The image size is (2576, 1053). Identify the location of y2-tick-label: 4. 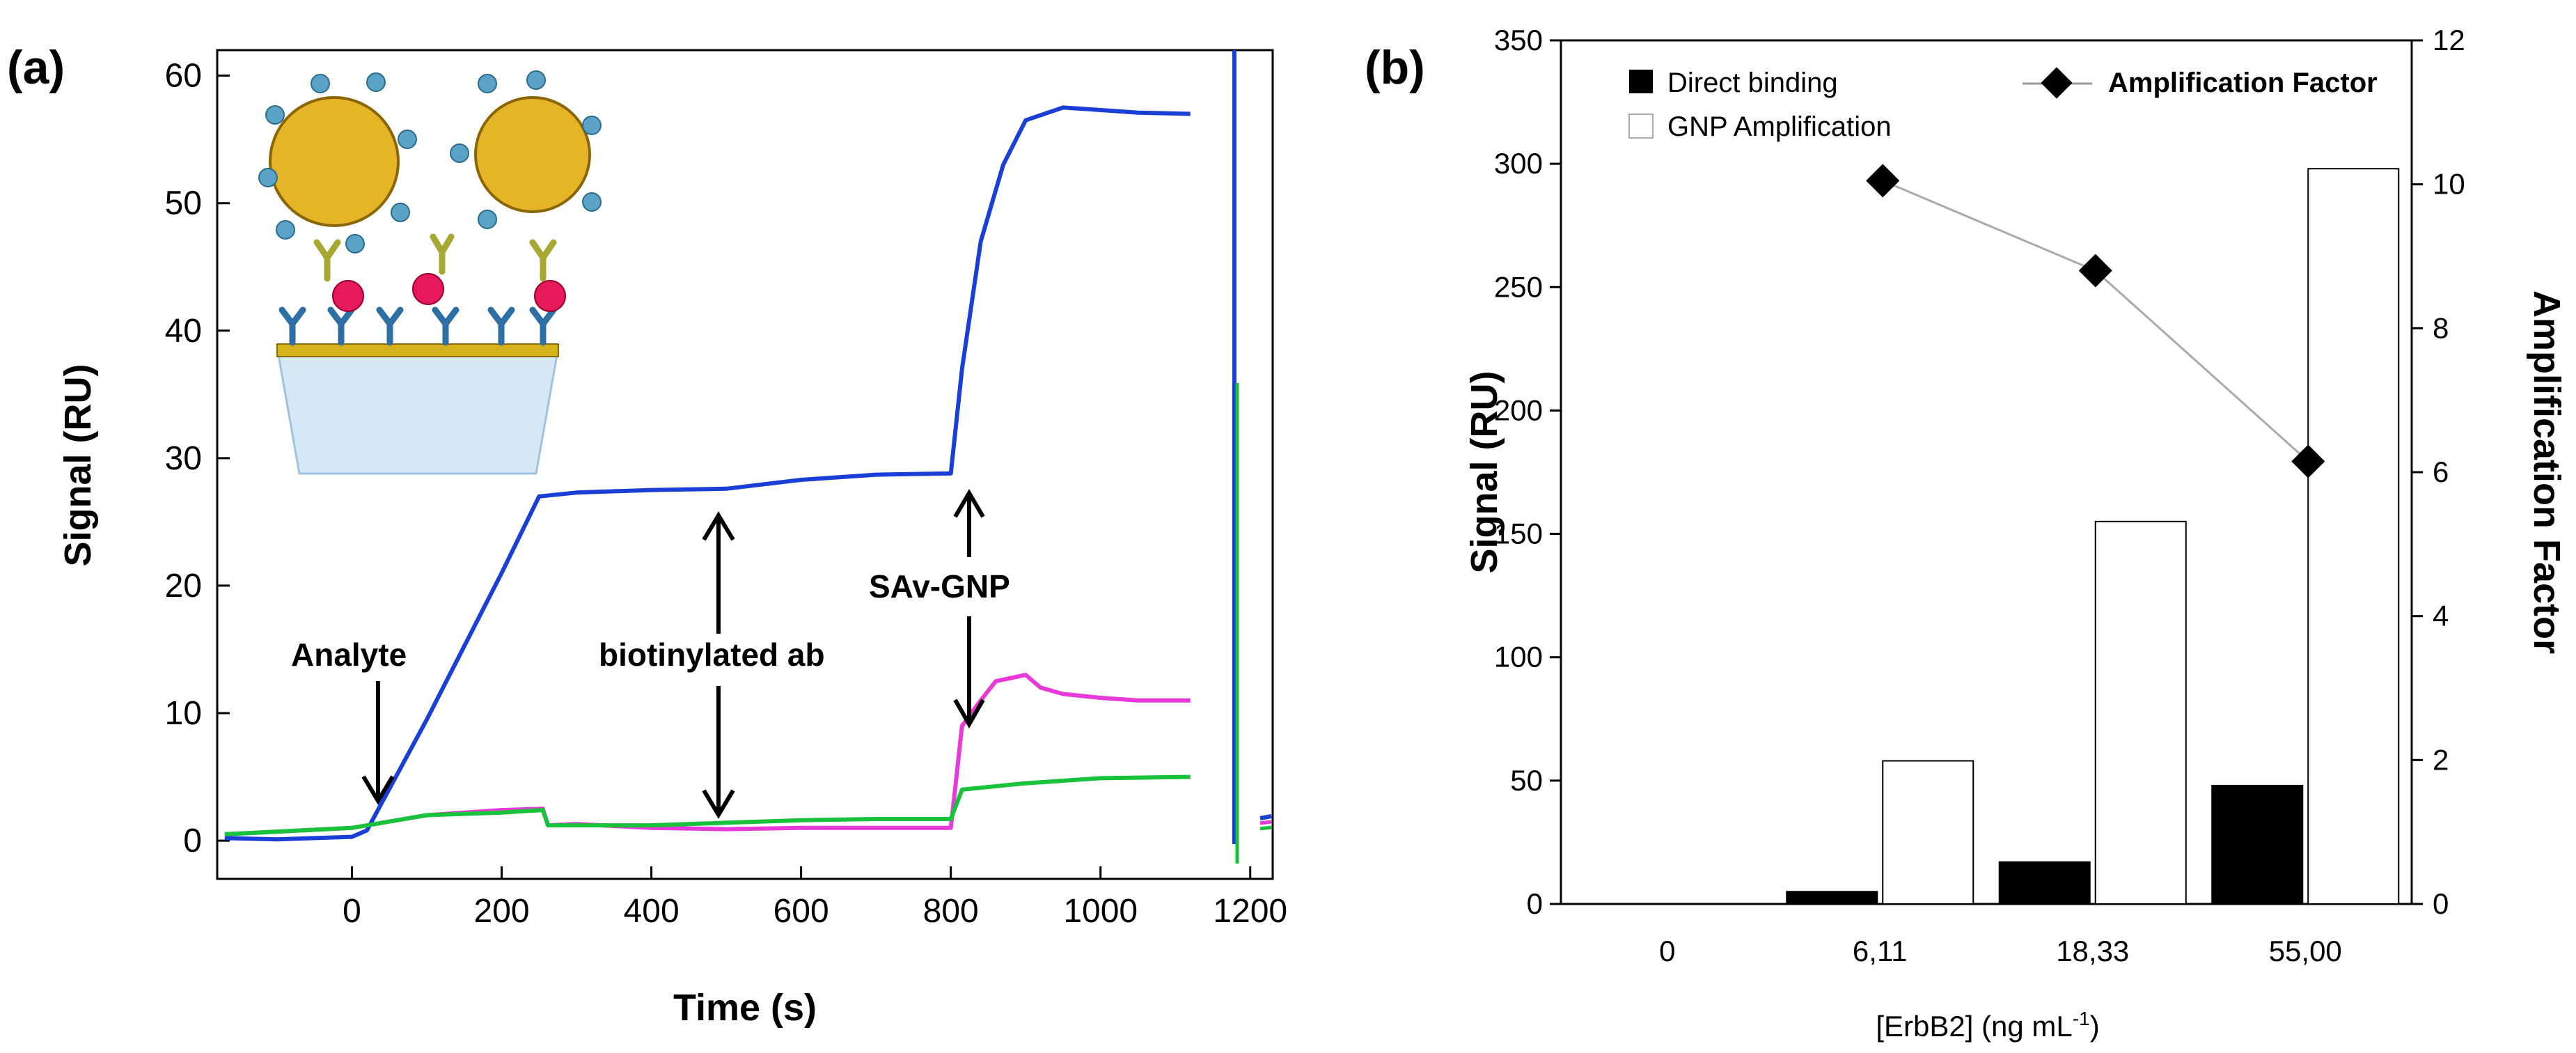
(2441, 616).